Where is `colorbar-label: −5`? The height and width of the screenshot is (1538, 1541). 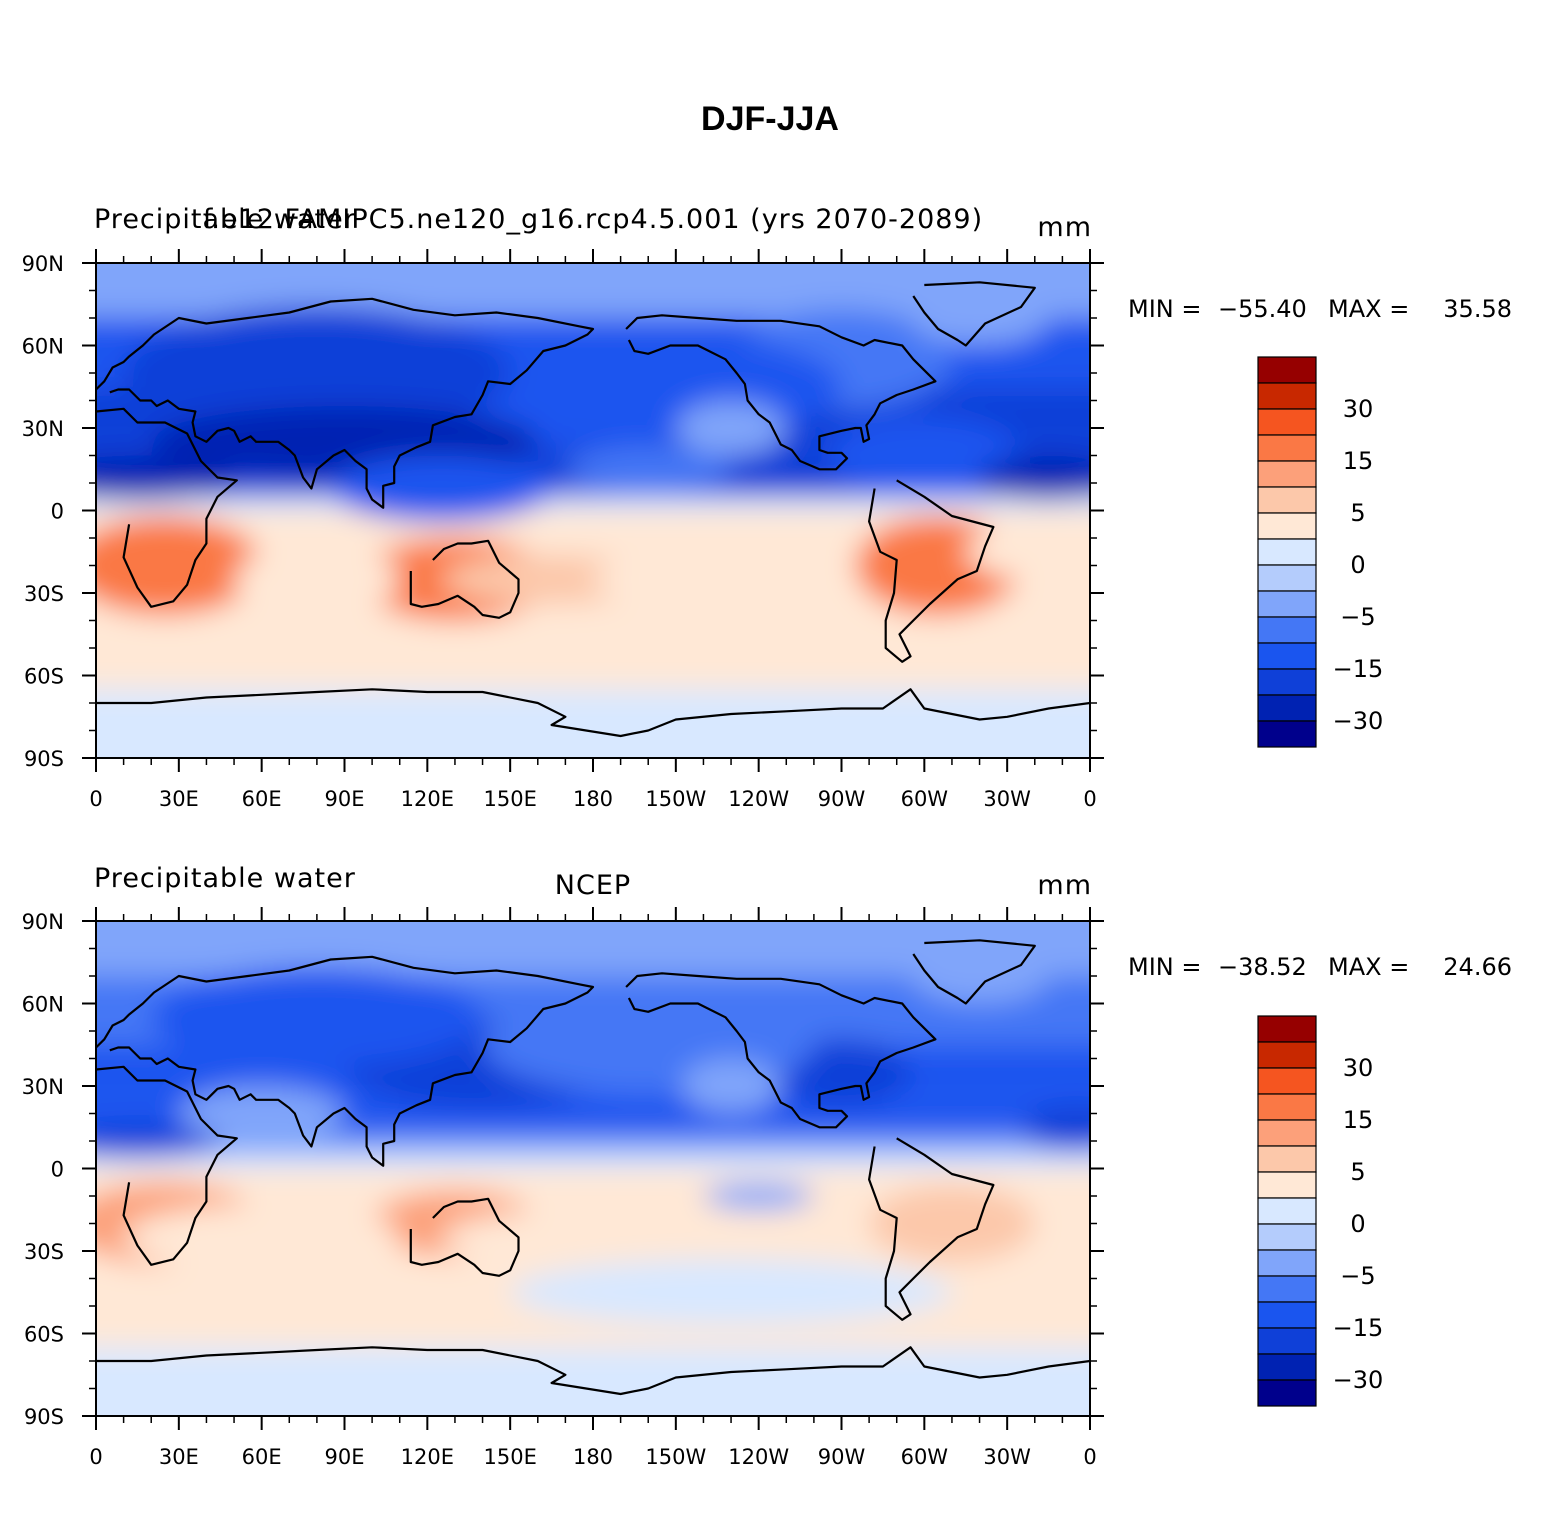
colorbar-label: −5 is located at coordinates (1357, 1276).